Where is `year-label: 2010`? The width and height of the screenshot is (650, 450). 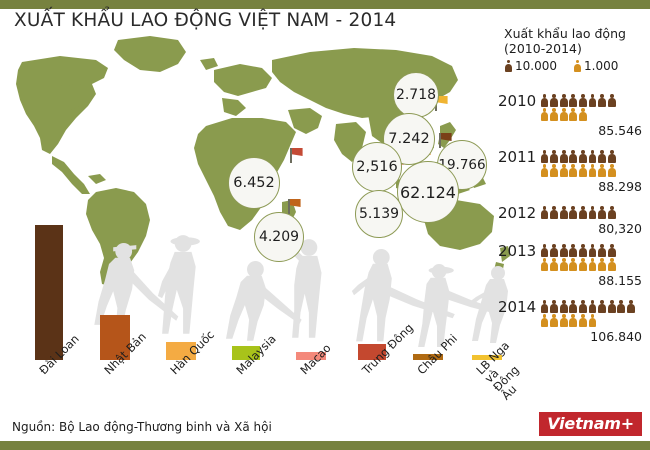
year-label: 2010 is located at coordinates (517, 101).